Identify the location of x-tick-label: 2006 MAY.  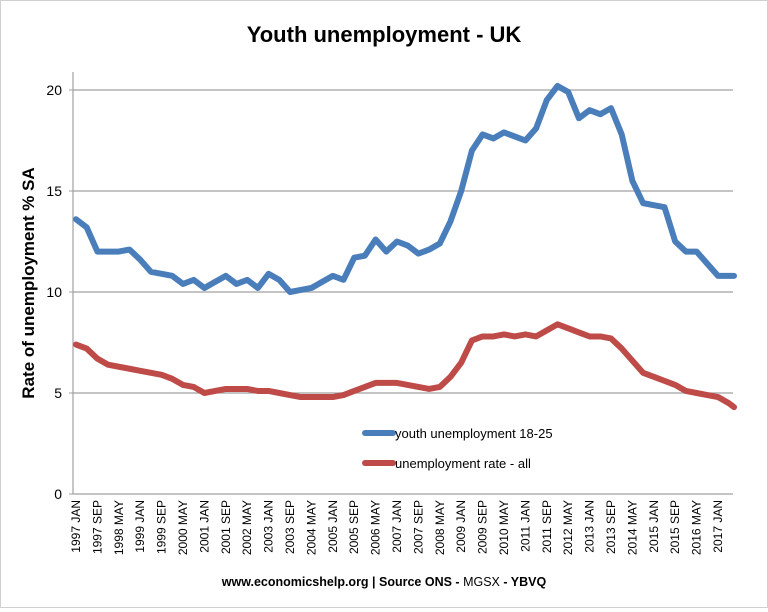
(376, 527).